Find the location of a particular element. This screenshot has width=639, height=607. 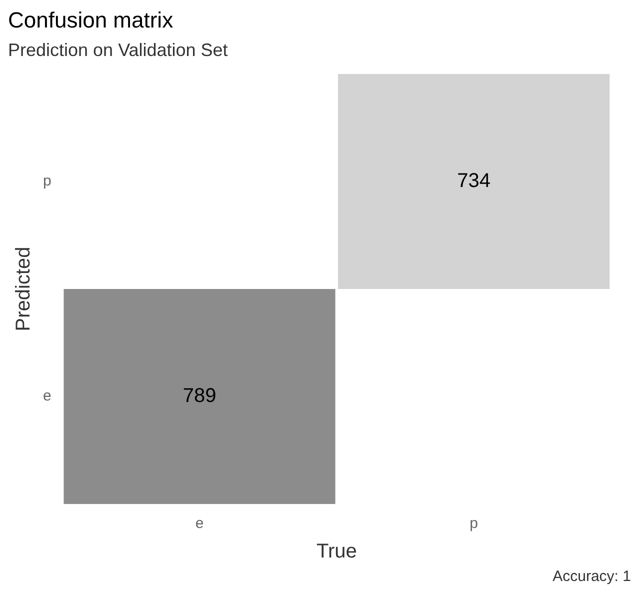

chart-title: Confusion matrix is located at coordinates (91, 19).